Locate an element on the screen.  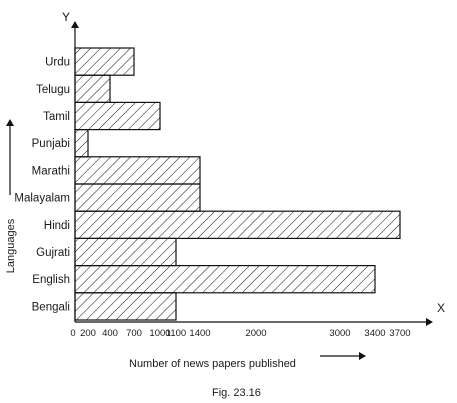
bar-urdu is located at coordinates (104, 61).